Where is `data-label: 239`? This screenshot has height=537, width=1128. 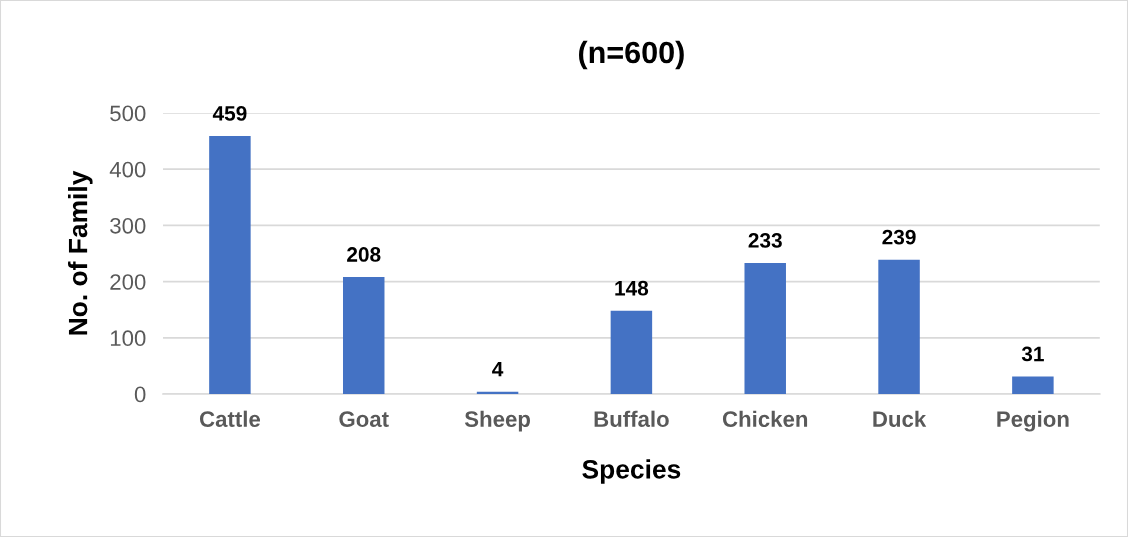 data-label: 239 is located at coordinates (899, 237).